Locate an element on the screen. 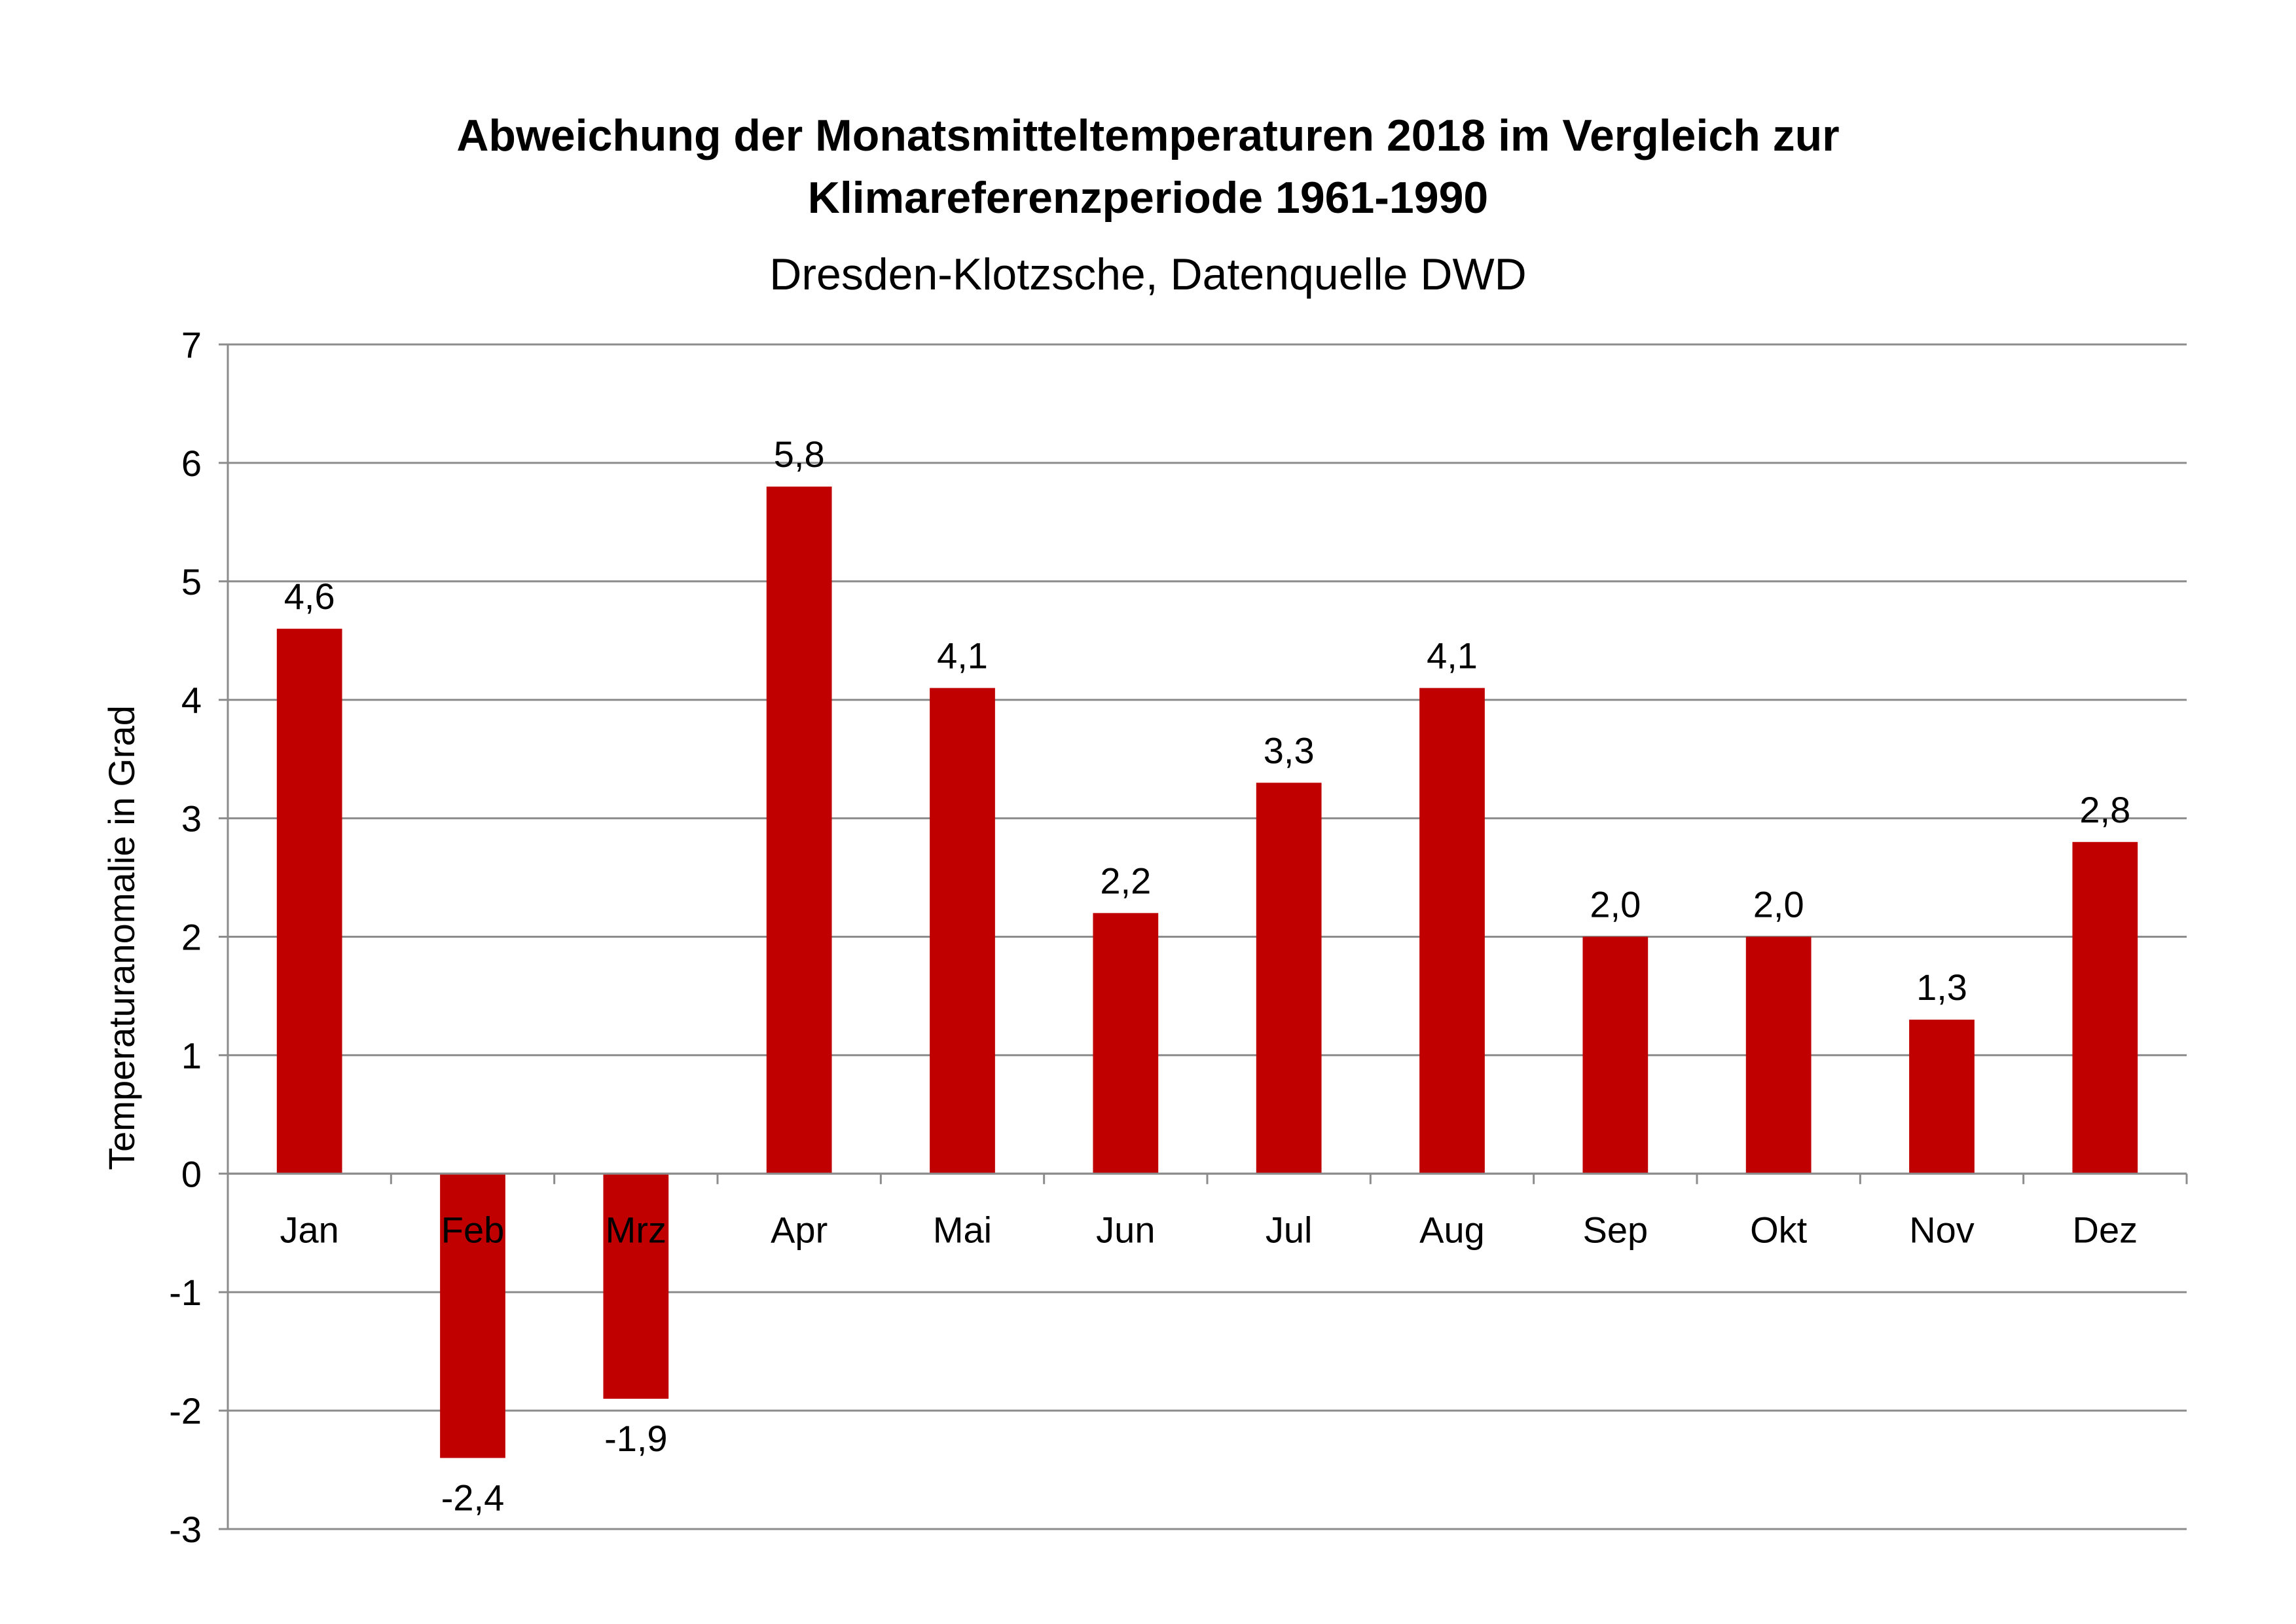 This screenshot has height=1624, width=2296. bar-okt is located at coordinates (1778, 1055).